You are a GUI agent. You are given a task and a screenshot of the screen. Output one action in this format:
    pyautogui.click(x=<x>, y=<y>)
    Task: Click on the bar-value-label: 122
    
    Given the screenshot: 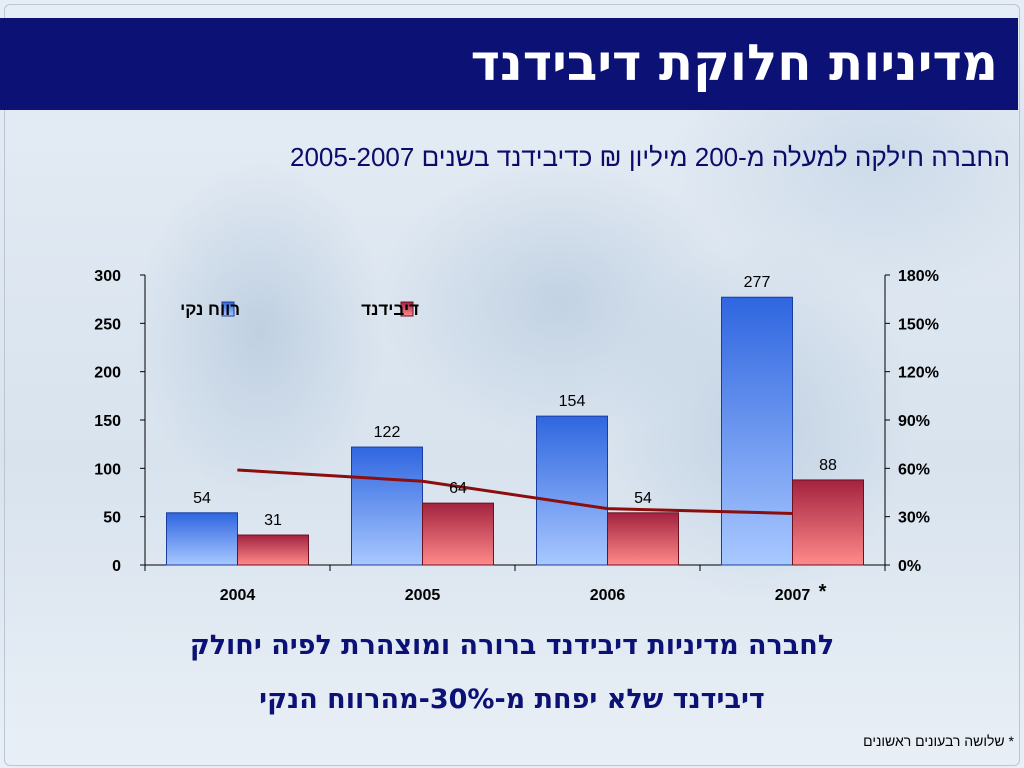 What is the action you would take?
    pyautogui.click(x=387, y=432)
    